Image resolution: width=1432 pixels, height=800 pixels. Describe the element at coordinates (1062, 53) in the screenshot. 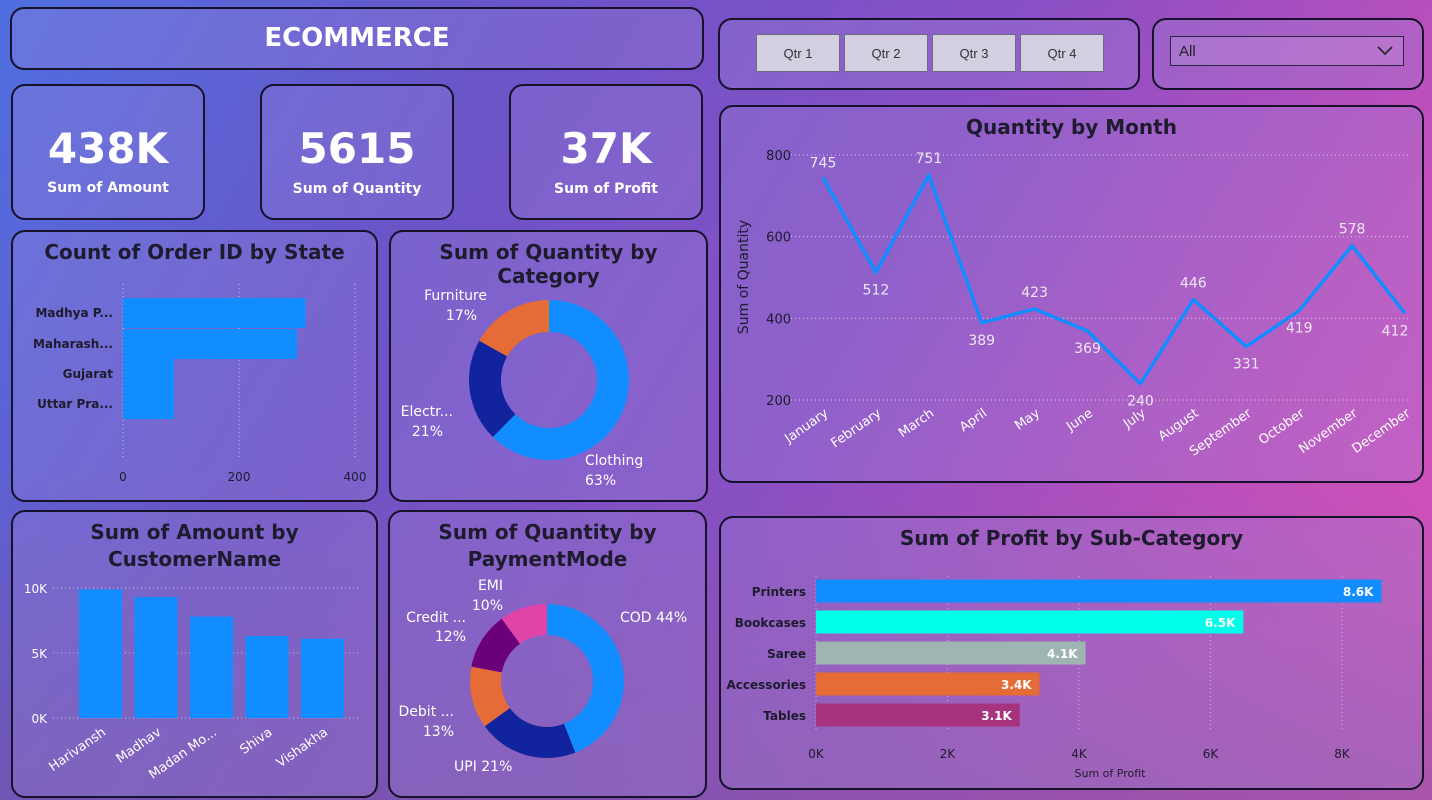

I see `qtr-4-button: Qtr 4` at that location.